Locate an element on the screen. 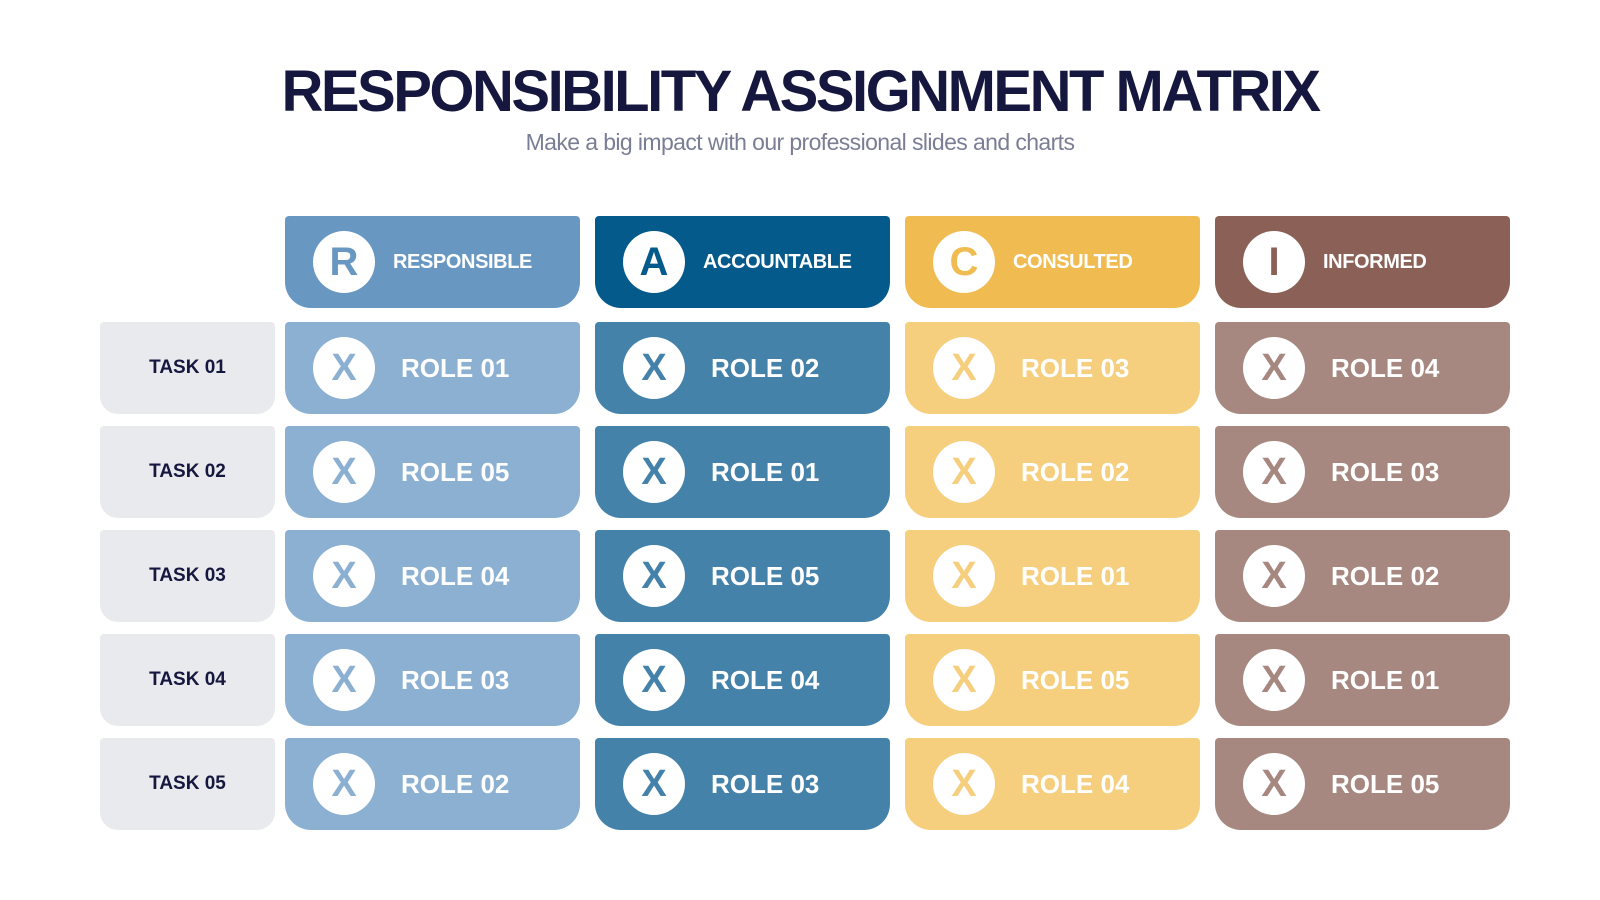  column-header-informed: I INFORMED is located at coordinates (1362, 262).